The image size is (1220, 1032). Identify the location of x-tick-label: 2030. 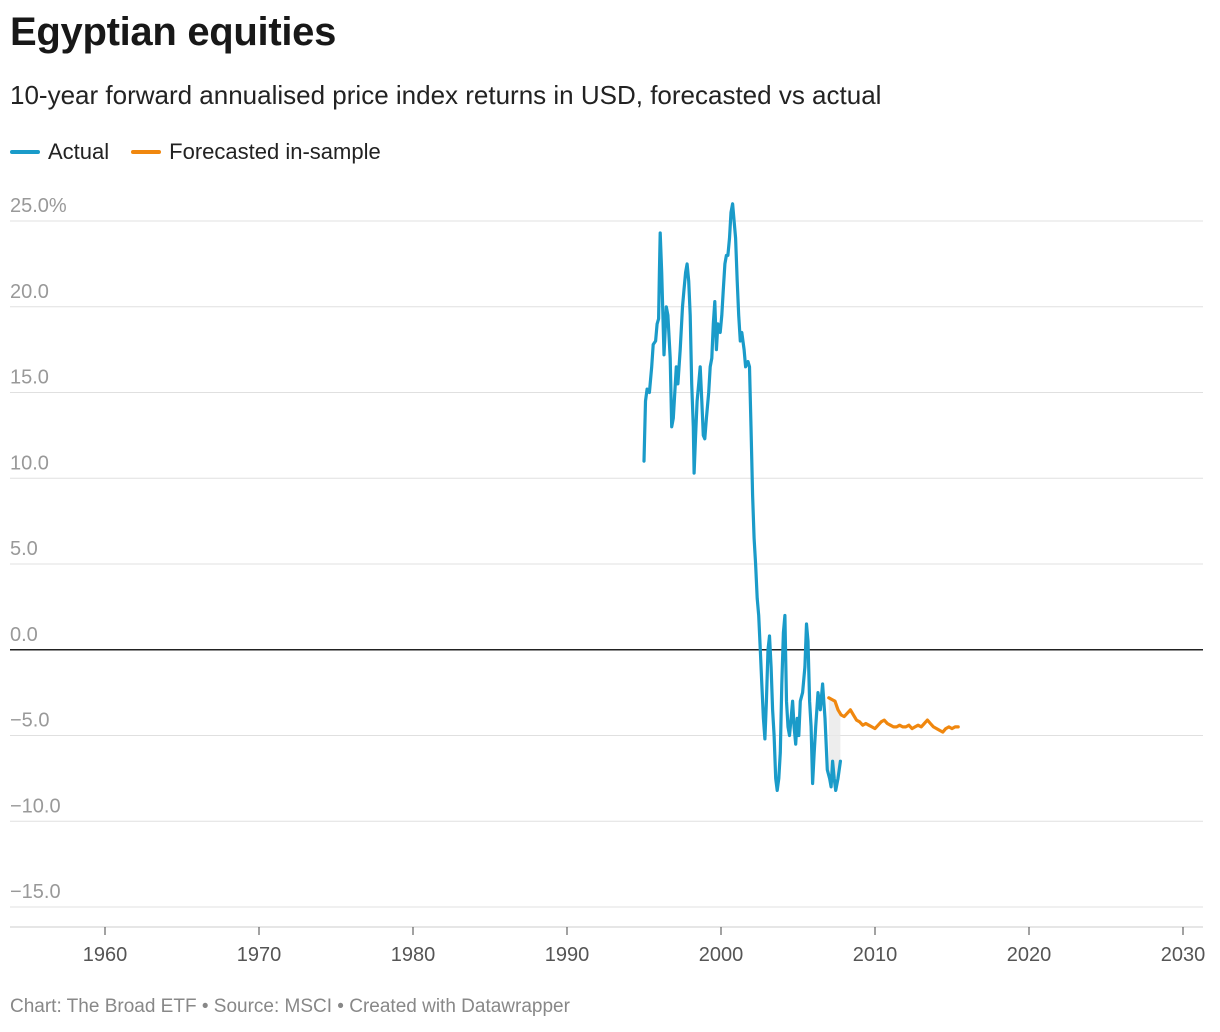
(1183, 955).